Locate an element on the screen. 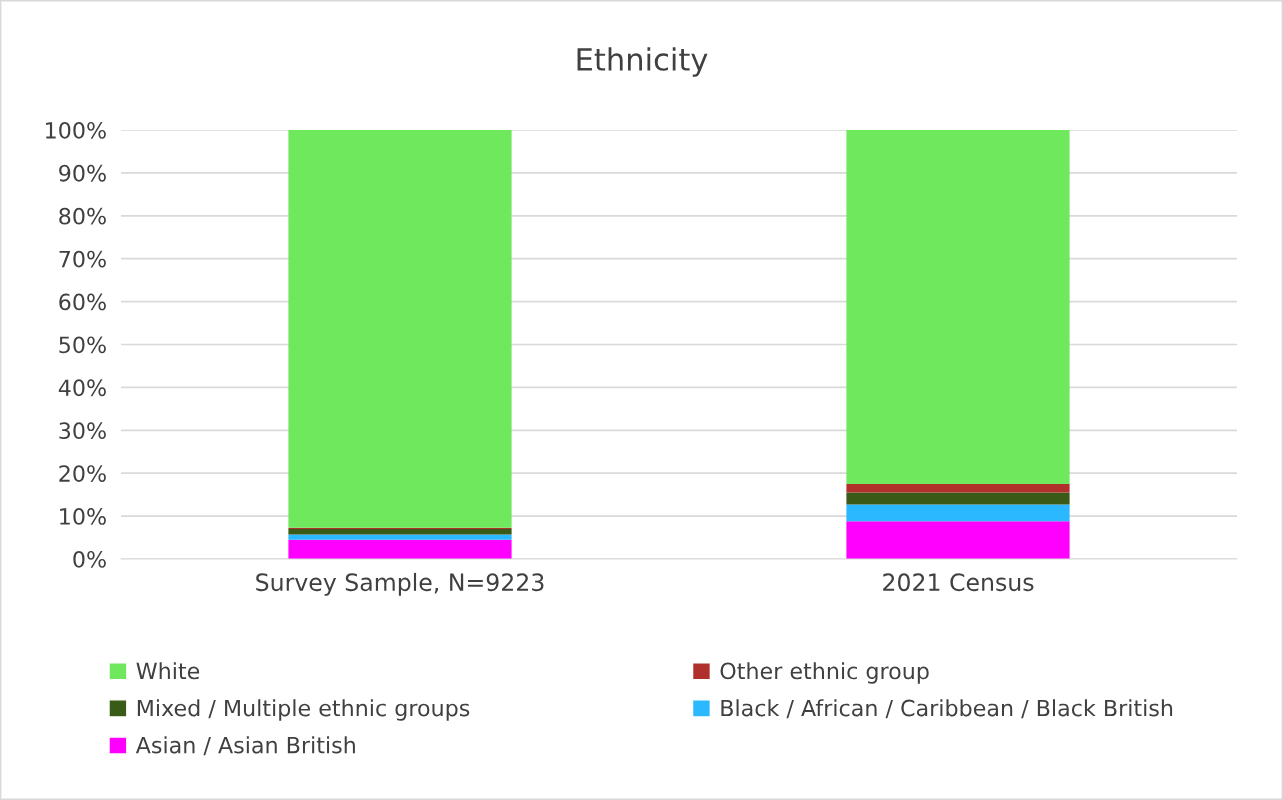 This screenshot has height=800, width=1283. y-tick-label: 50% is located at coordinates (82, 345).